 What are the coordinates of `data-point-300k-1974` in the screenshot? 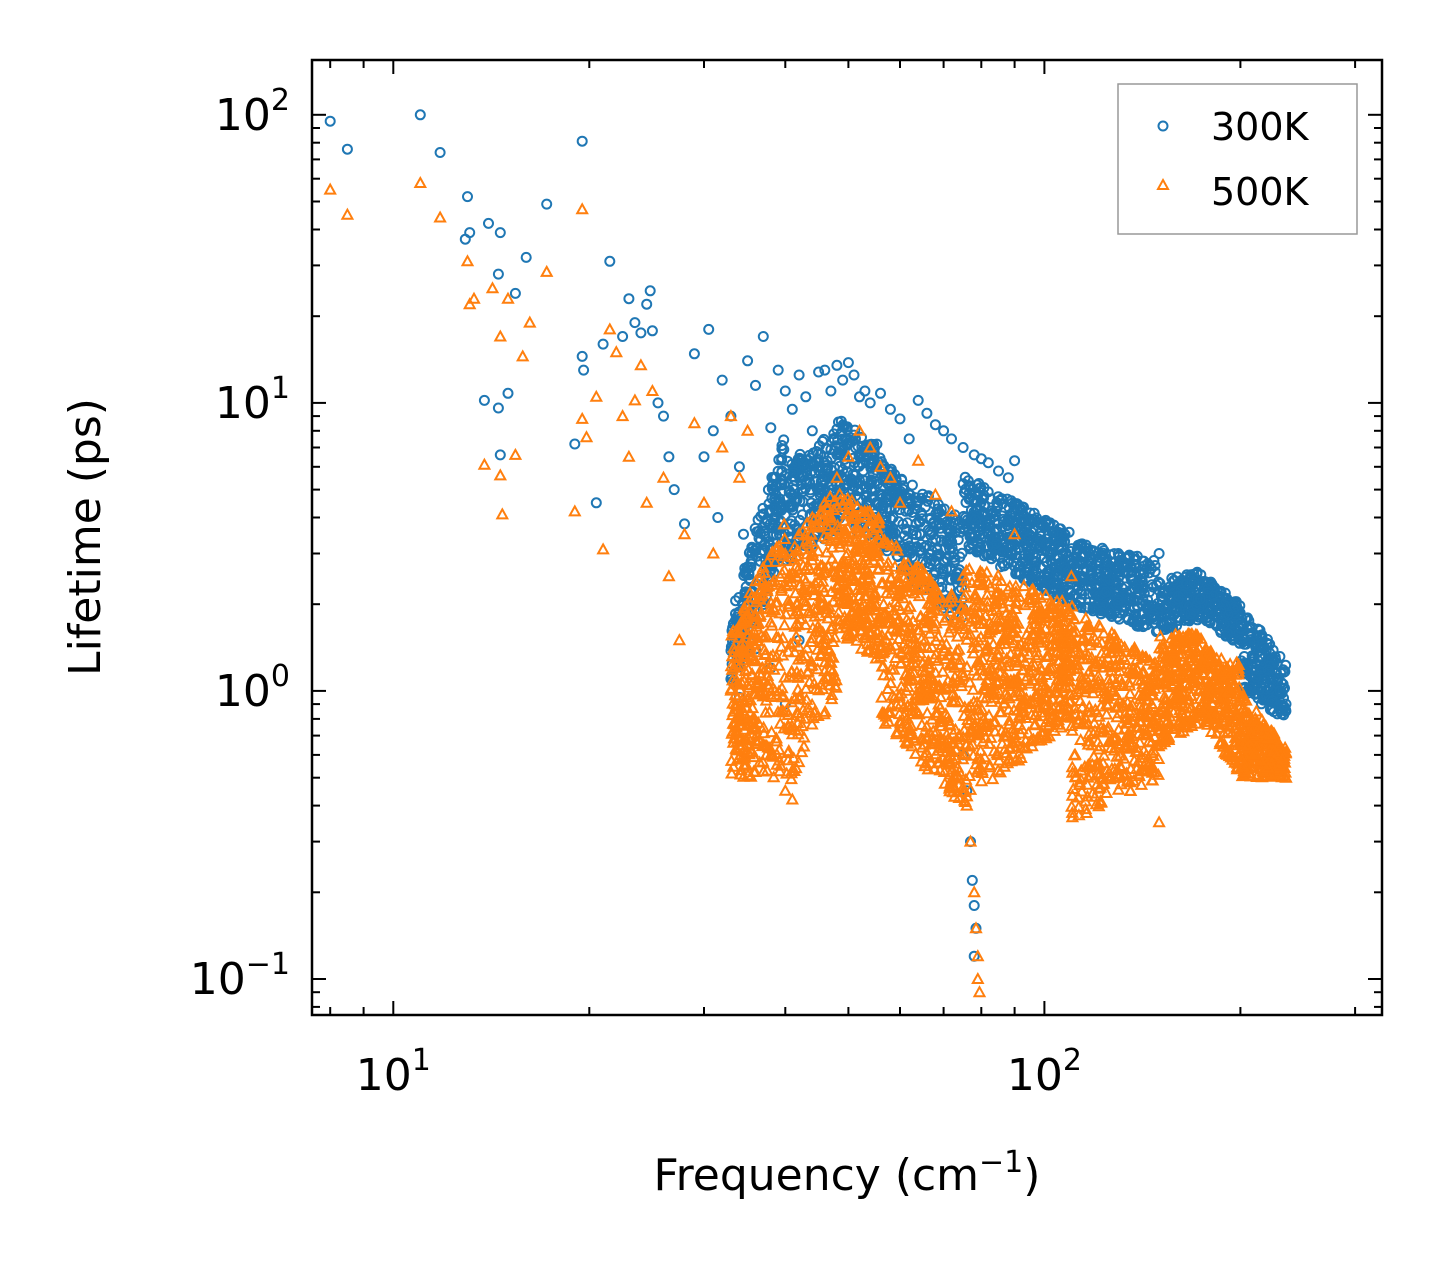 It's located at (1054, 584).